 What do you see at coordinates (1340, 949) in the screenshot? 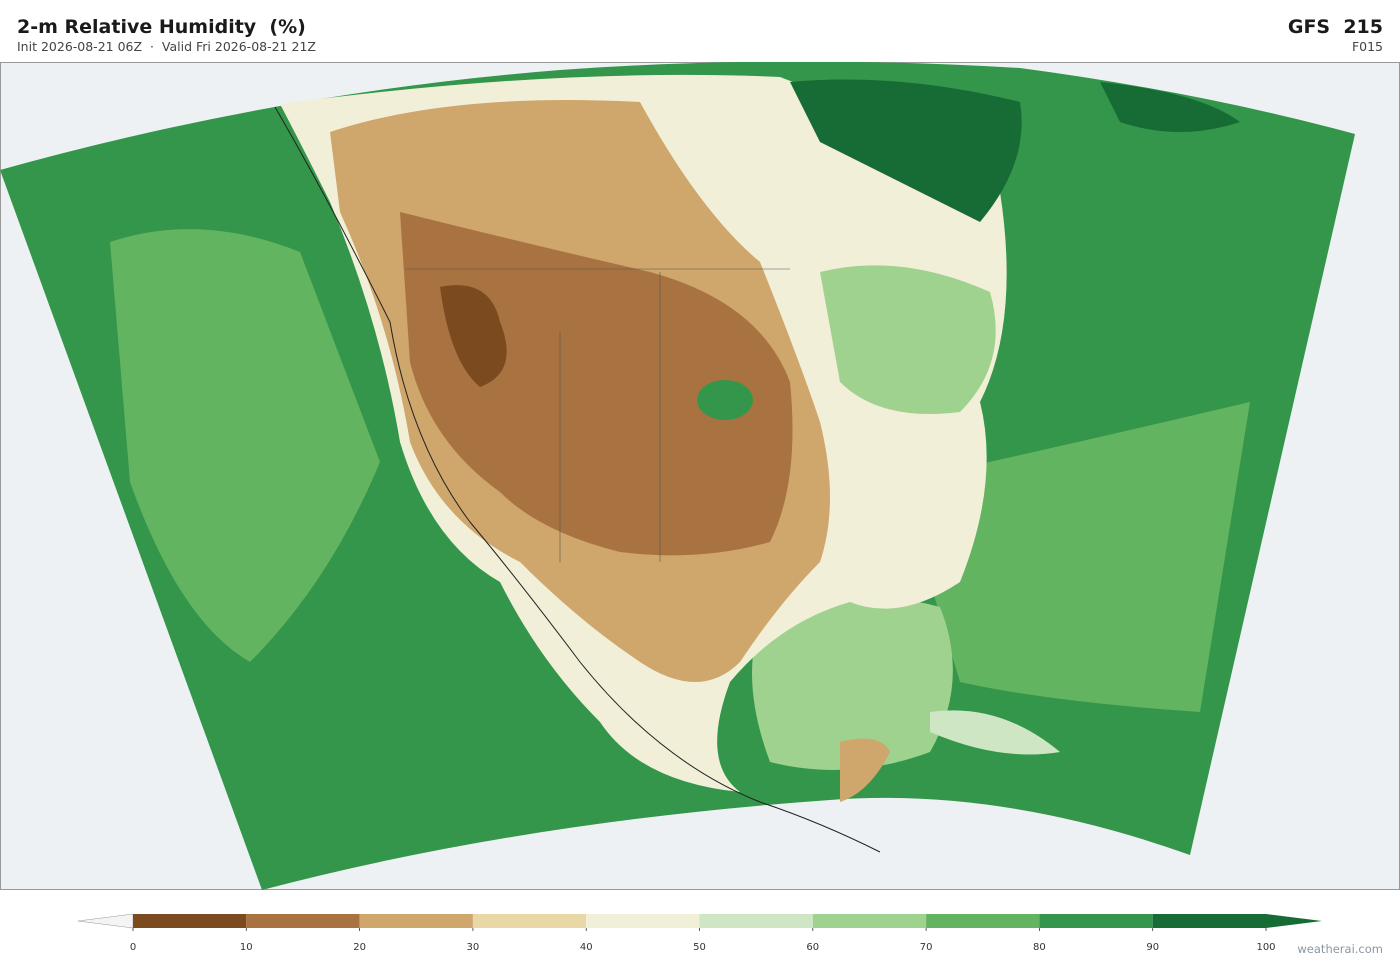
I see `watermark: weatherai.com` at bounding box center [1340, 949].